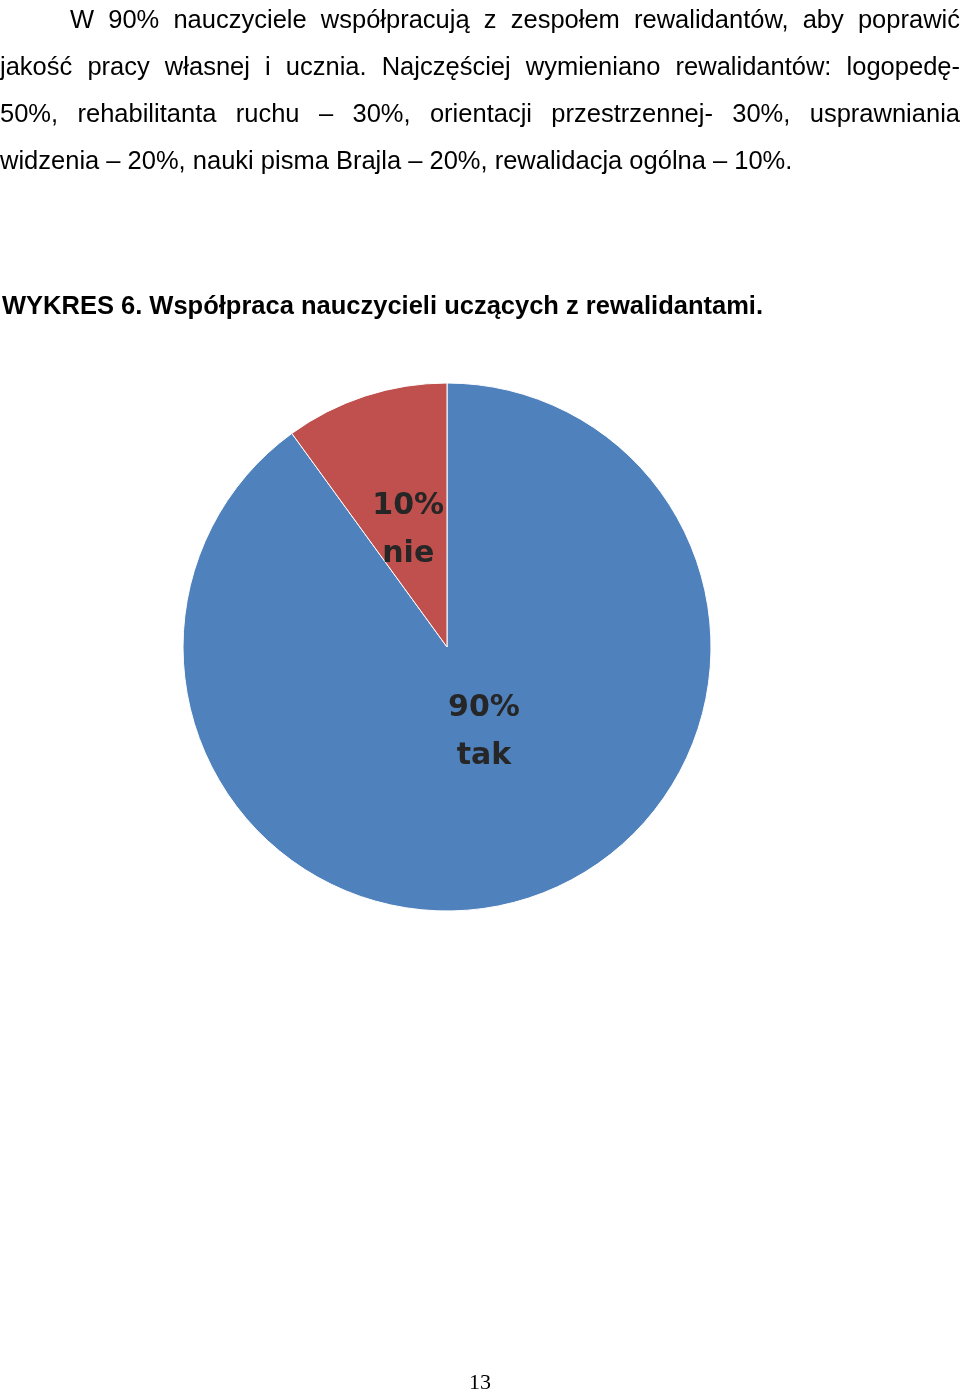 The width and height of the screenshot is (960, 1392). What do you see at coordinates (484, 753) in the screenshot?
I see `slice-label: tak` at bounding box center [484, 753].